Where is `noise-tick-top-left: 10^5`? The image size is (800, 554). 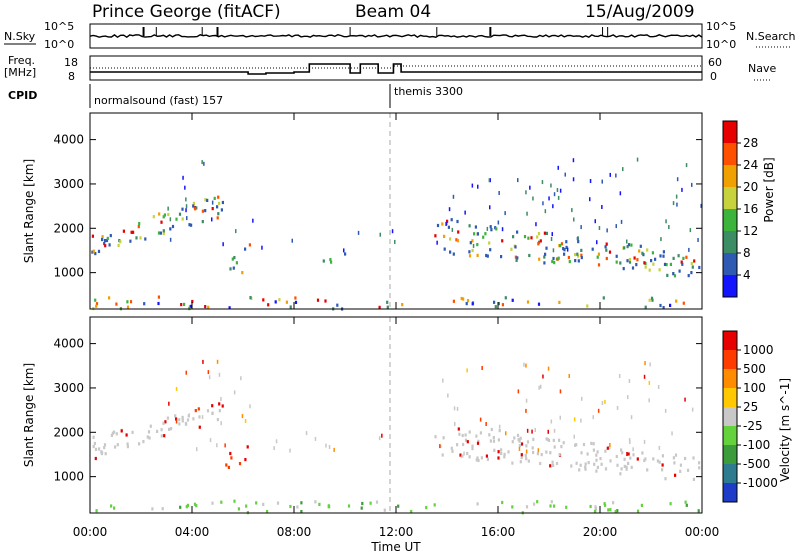 noise-tick-top-left: 10^5 is located at coordinates (59, 26).